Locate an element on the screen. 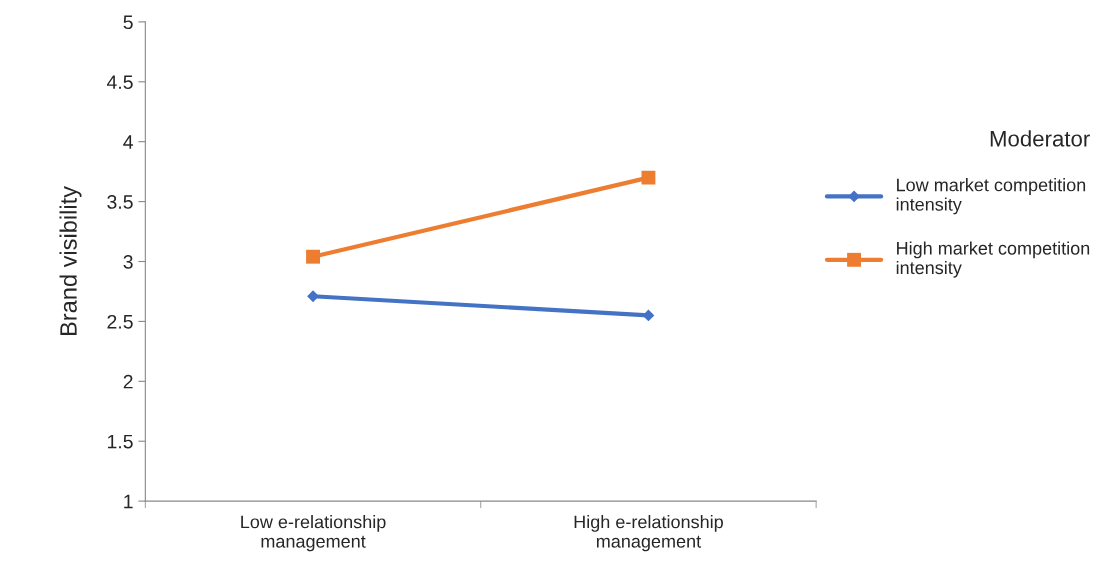 The height and width of the screenshot is (576, 1118). y-tick-label: 4 is located at coordinates (128, 142).